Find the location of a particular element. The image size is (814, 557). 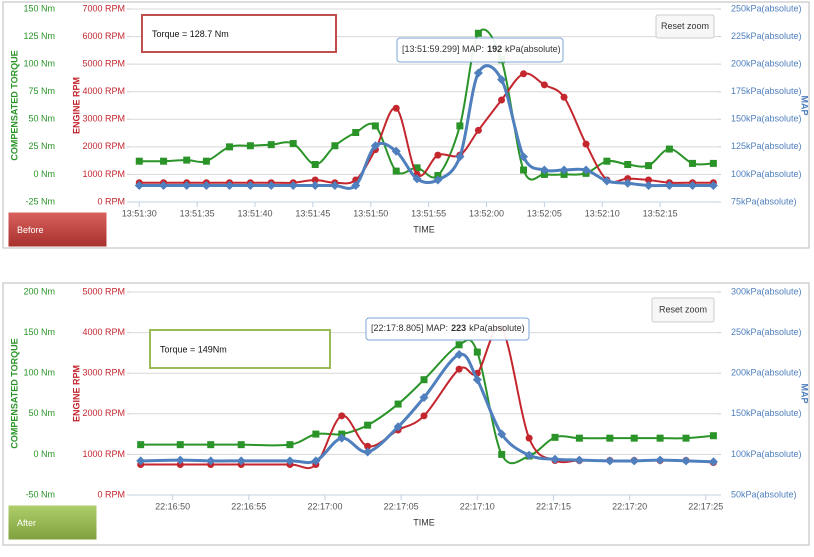

y-tick-label: 25 Nm is located at coordinates (41, 146).